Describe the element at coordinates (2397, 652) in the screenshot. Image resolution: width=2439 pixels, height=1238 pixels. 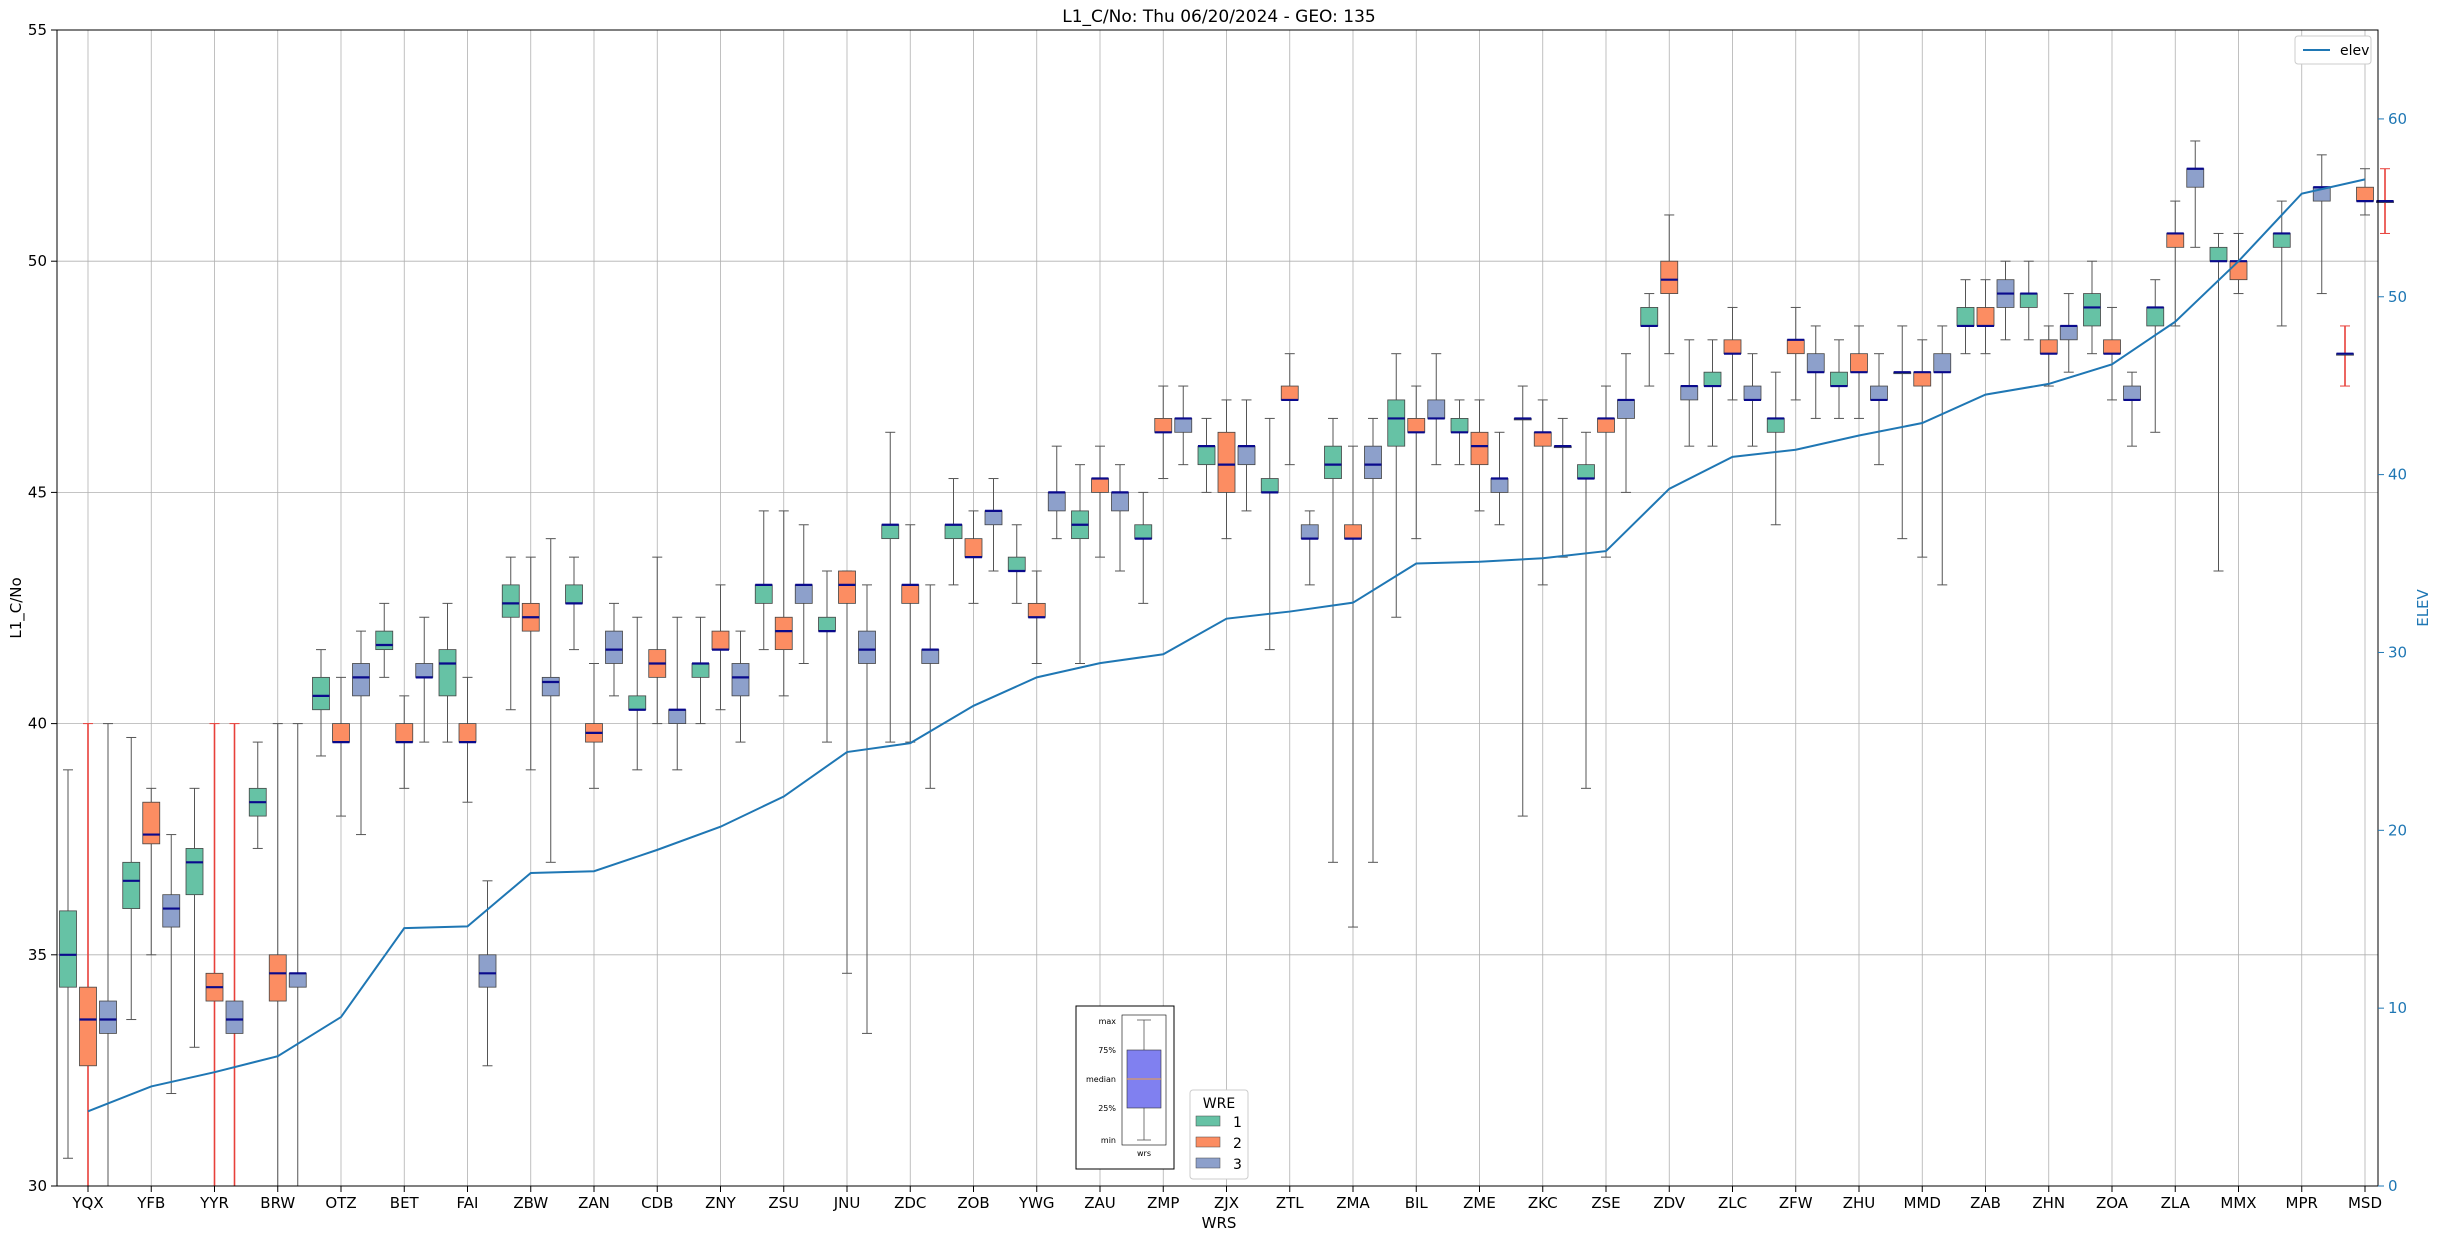
I see `y-right-tick-label: 30` at that location.